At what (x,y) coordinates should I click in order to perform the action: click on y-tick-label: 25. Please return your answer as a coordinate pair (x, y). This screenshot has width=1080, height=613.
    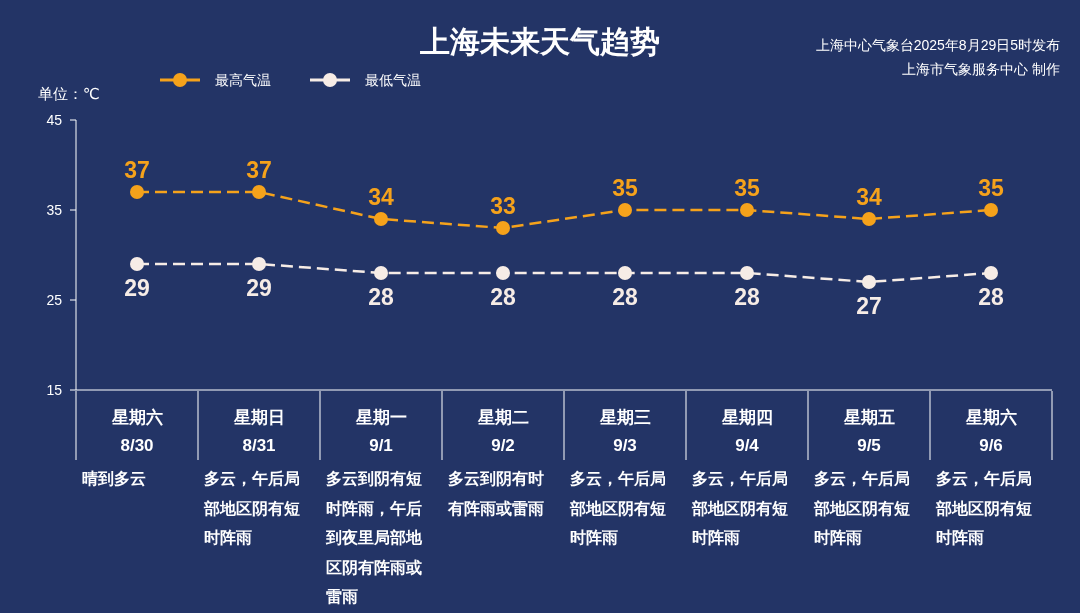
    Looking at the image, I should click on (54, 300).